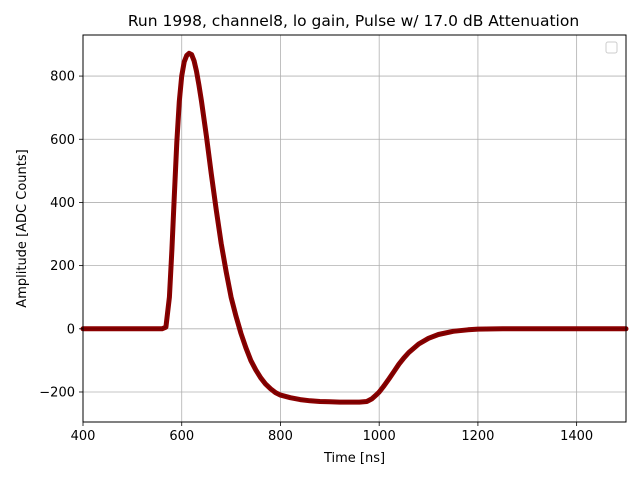 The height and width of the screenshot is (480, 640). What do you see at coordinates (62, 203) in the screenshot?
I see `y-tick-label: 400` at bounding box center [62, 203].